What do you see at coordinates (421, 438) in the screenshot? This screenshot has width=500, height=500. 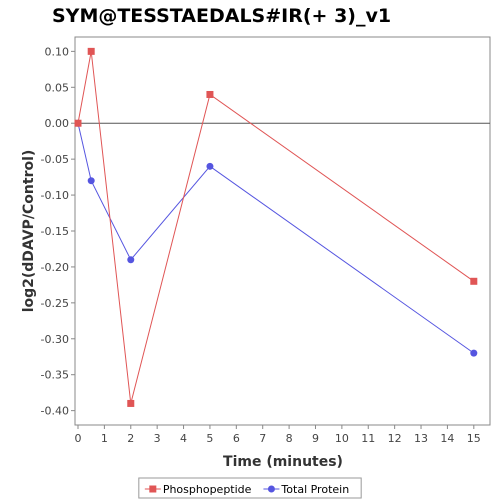 I see `x-tick-label: 13` at bounding box center [421, 438].